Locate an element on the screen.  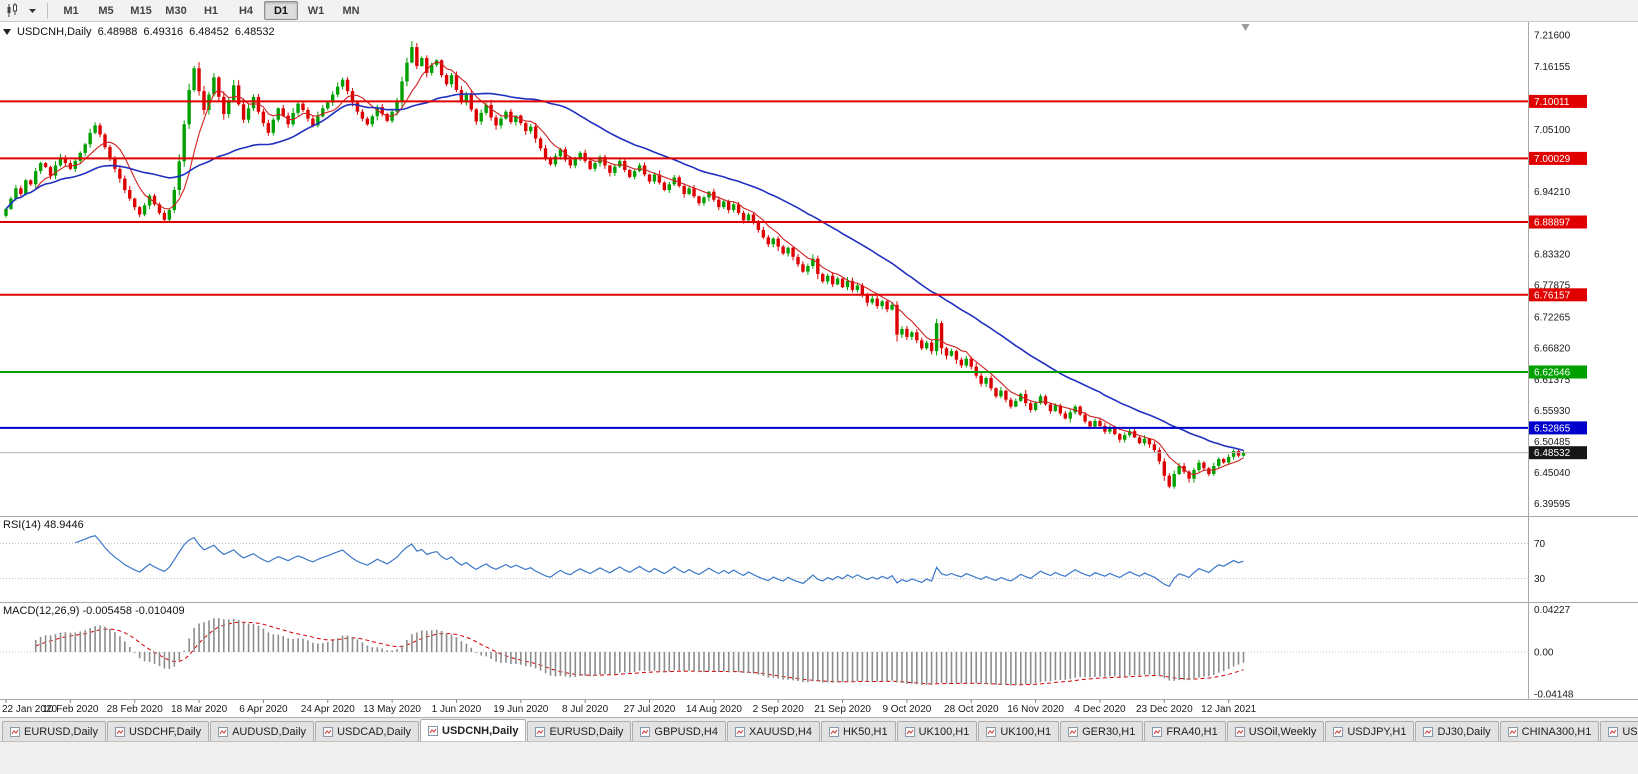
chart-tab-usoil-weekly: USOil,Weekly is located at coordinates (1275, 731).